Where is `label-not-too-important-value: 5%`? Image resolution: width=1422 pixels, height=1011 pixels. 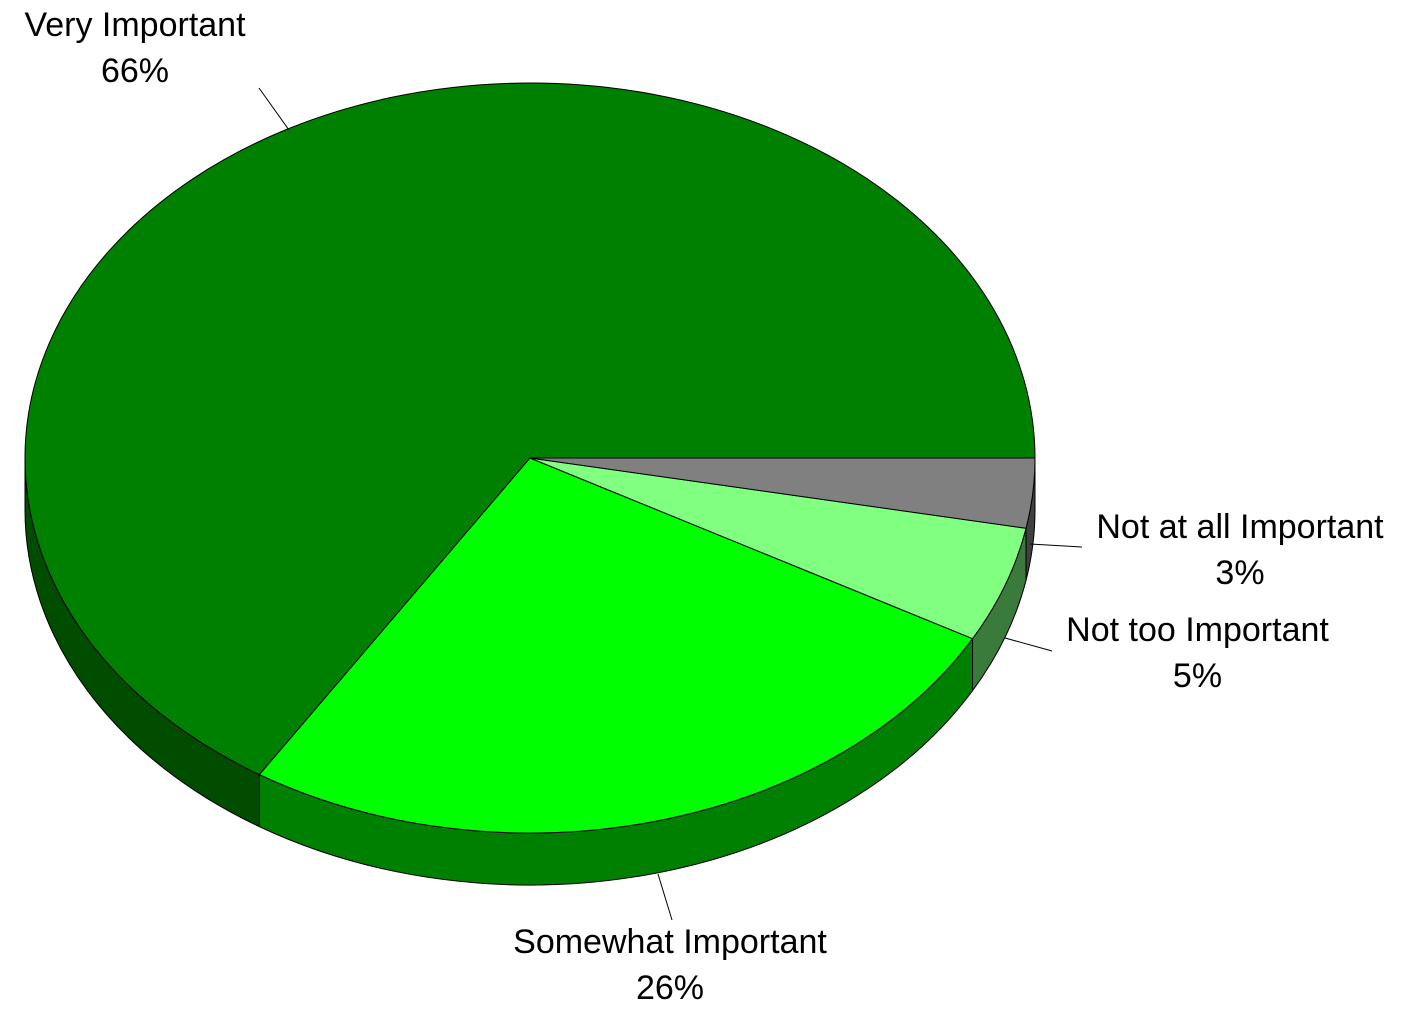 label-not-too-important-value: 5% is located at coordinates (1197, 676).